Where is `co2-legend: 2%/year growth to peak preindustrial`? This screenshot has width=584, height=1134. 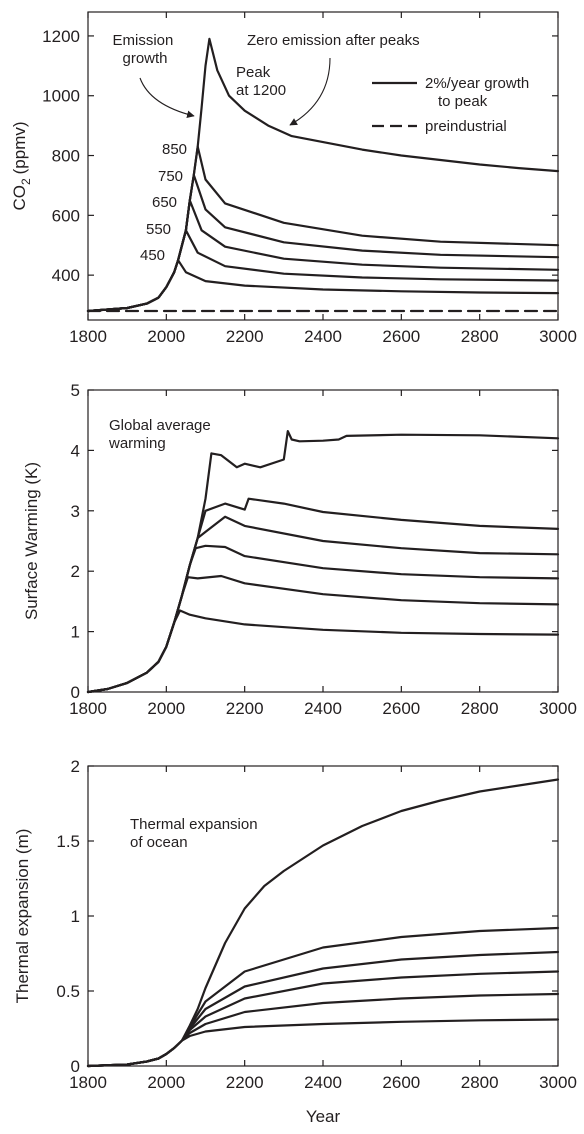
co2-legend: 2%/year growth to peak preindustrial is located at coordinates (452, 105).